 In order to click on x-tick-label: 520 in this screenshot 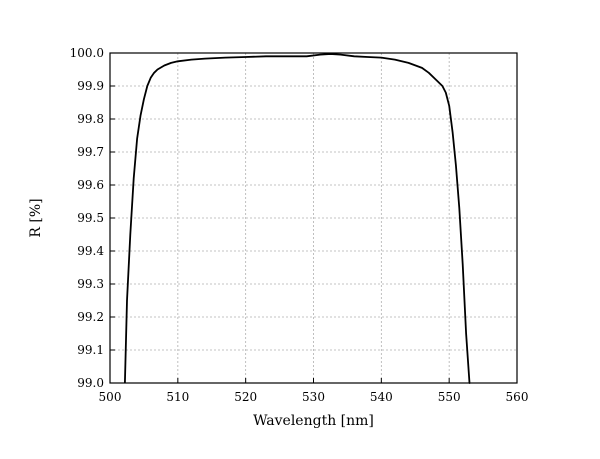, I will do `click(245, 397)`.